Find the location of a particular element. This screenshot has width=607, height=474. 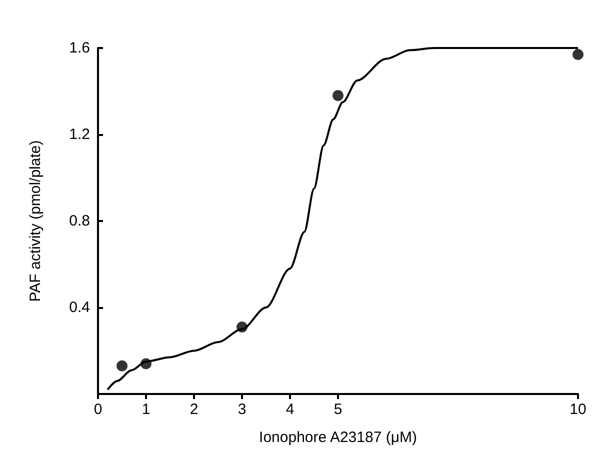

y-tick-label: 1.6 is located at coordinates (79, 48).